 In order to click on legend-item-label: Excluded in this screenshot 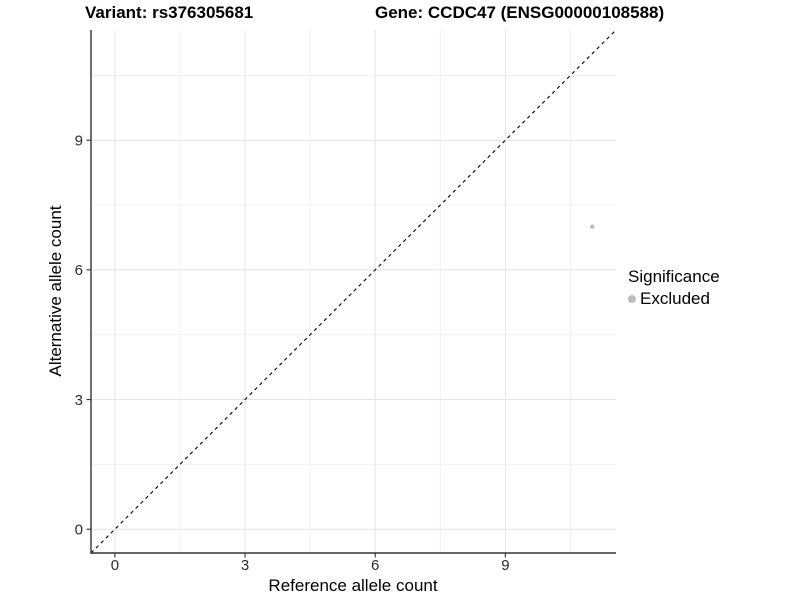, I will do `click(675, 298)`.